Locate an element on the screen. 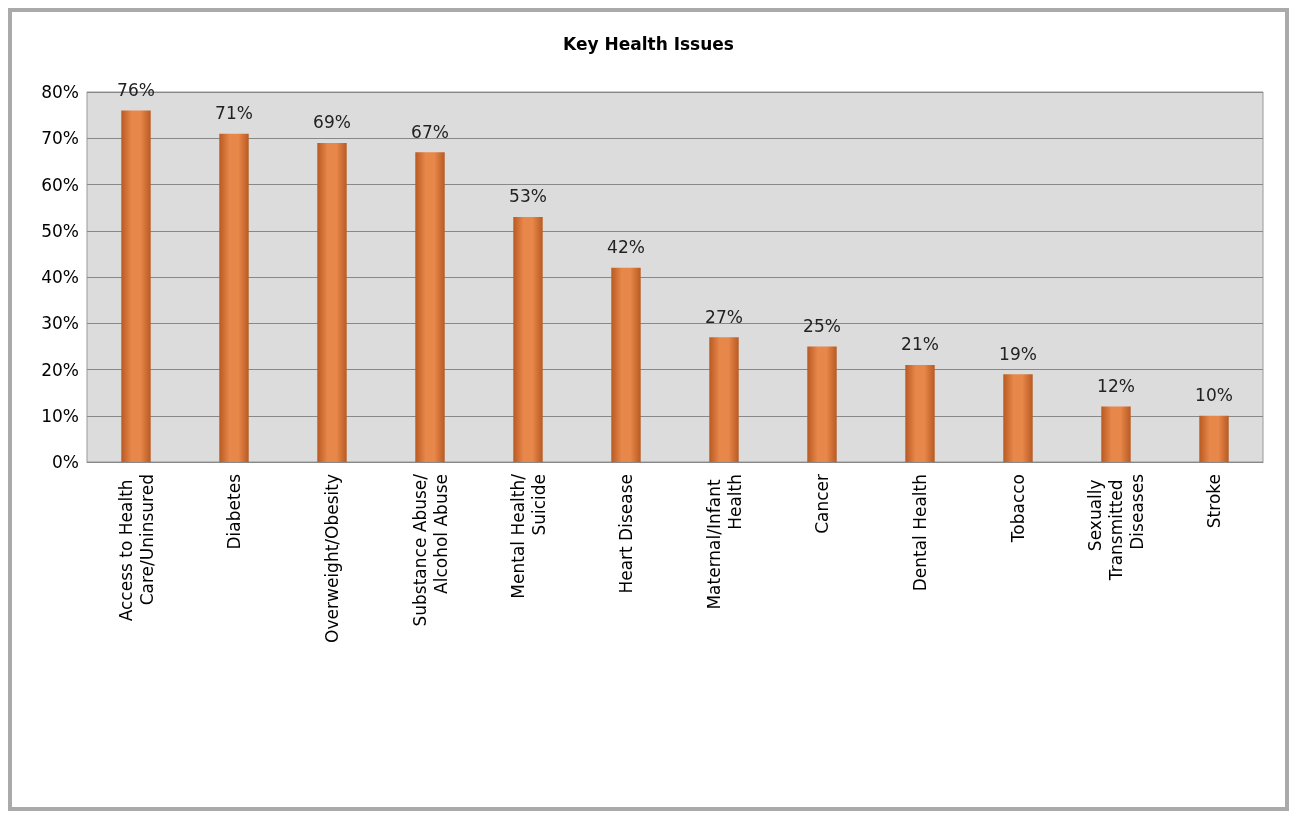  data-label: 76% is located at coordinates (136, 90).